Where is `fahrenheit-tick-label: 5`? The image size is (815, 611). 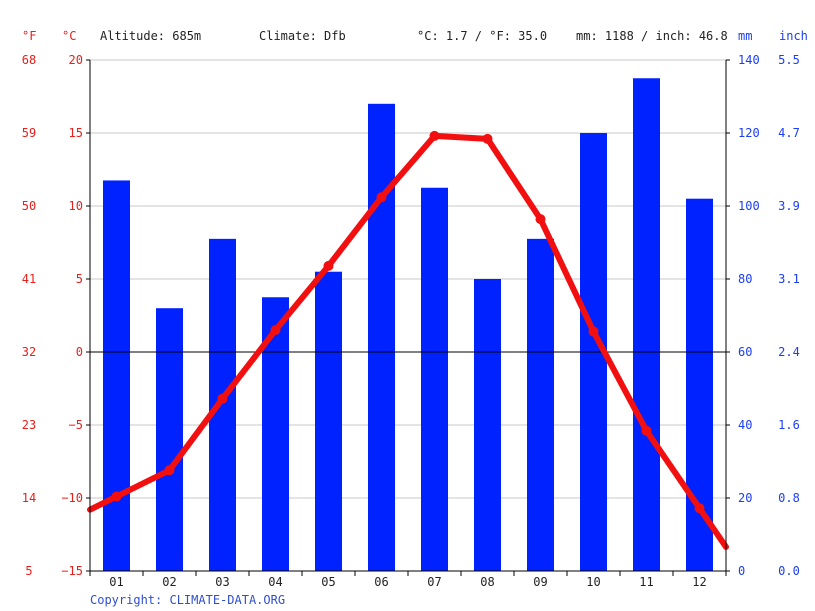
fahrenheit-tick-label: 5 is located at coordinates (28, 571).